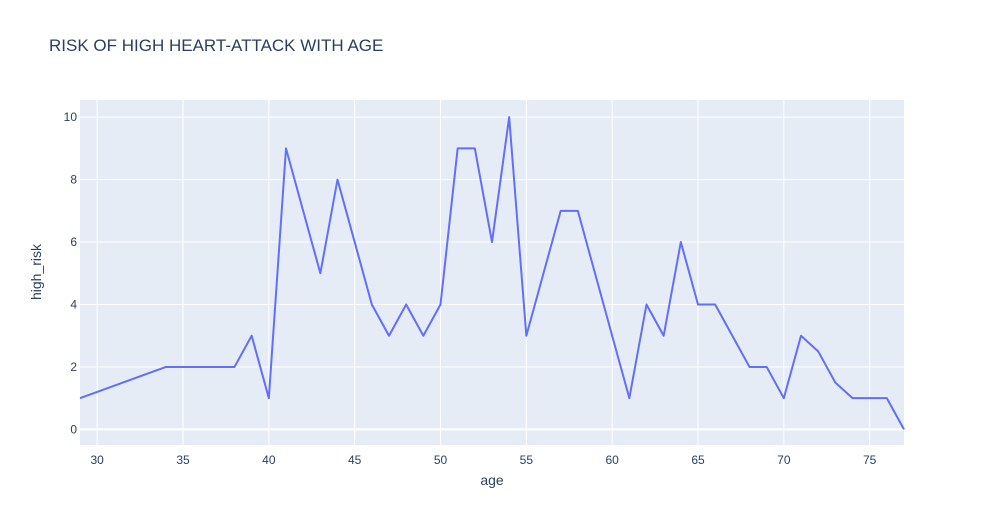 This screenshot has width=985, height=530. Describe the element at coordinates (73, 429) in the screenshot. I see `y-tick-label-0: 0` at that location.